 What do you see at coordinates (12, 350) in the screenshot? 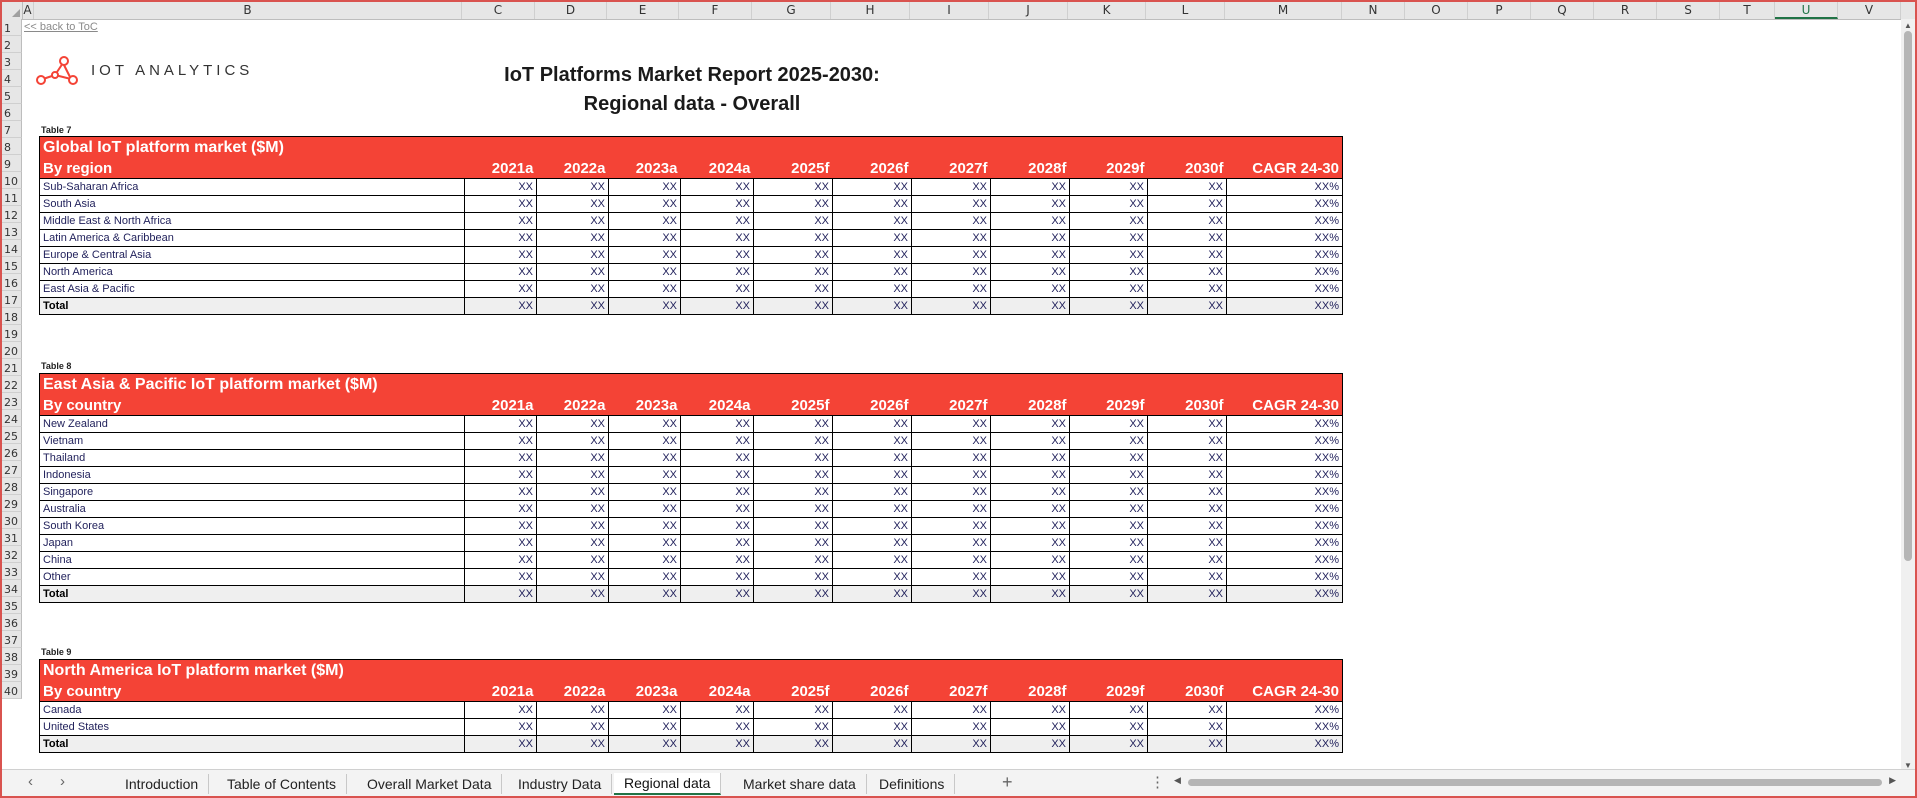
I see `row-header: 20` at bounding box center [12, 350].